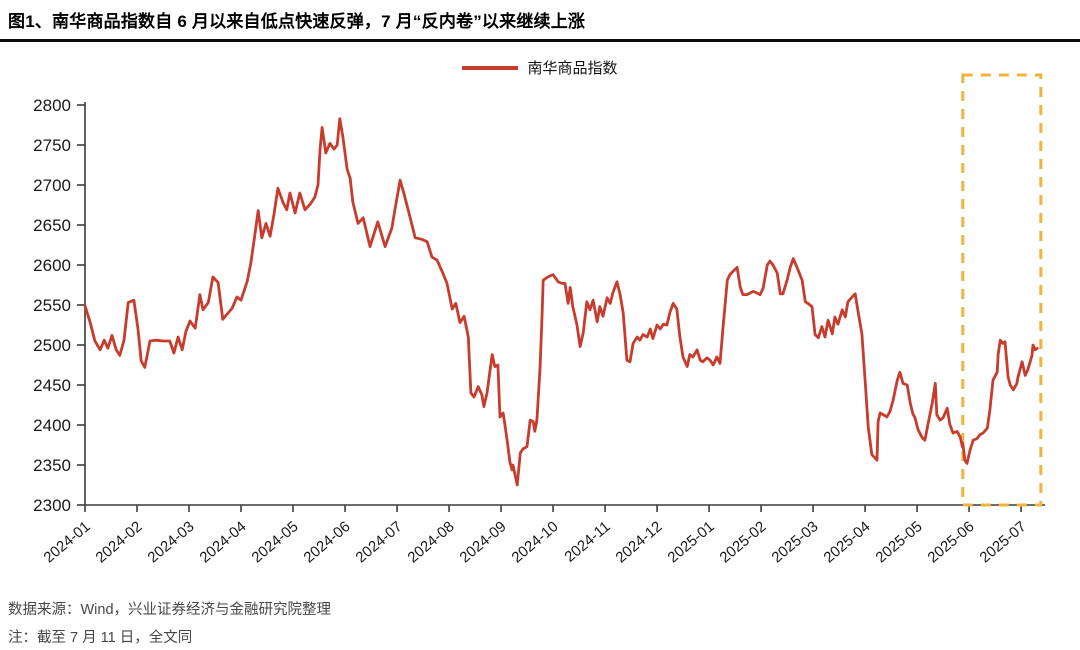 The height and width of the screenshot is (650, 1080). What do you see at coordinates (52, 505) in the screenshot?
I see `y-tick-label: 2300` at bounding box center [52, 505].